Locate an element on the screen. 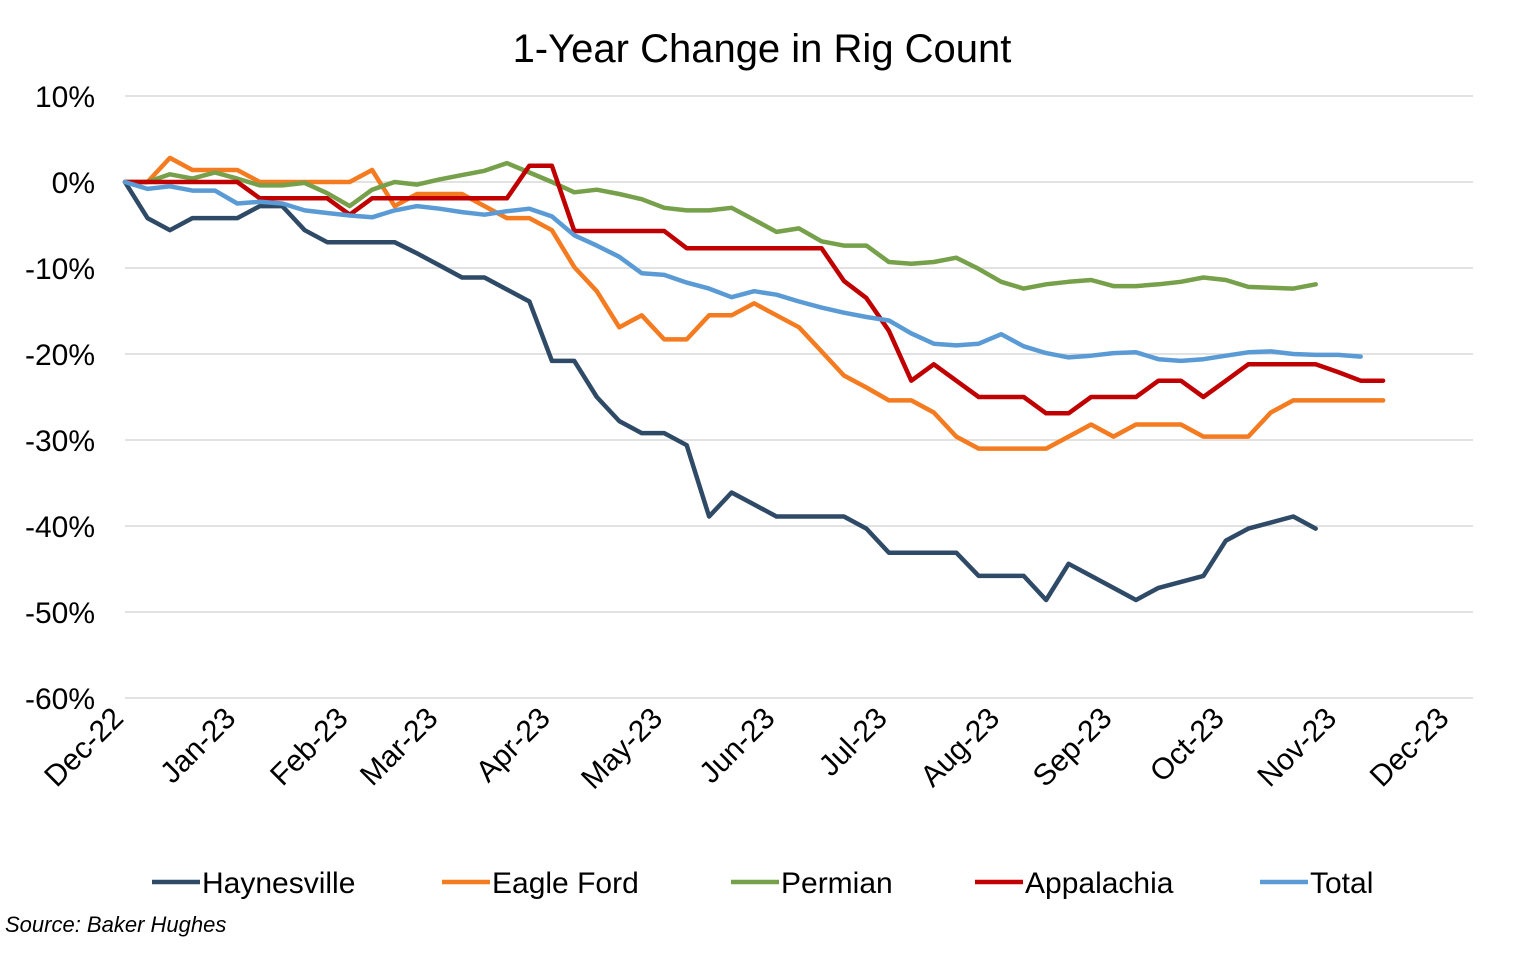 The width and height of the screenshot is (1523, 963). y-tick-label: -20% is located at coordinates (60, 355).